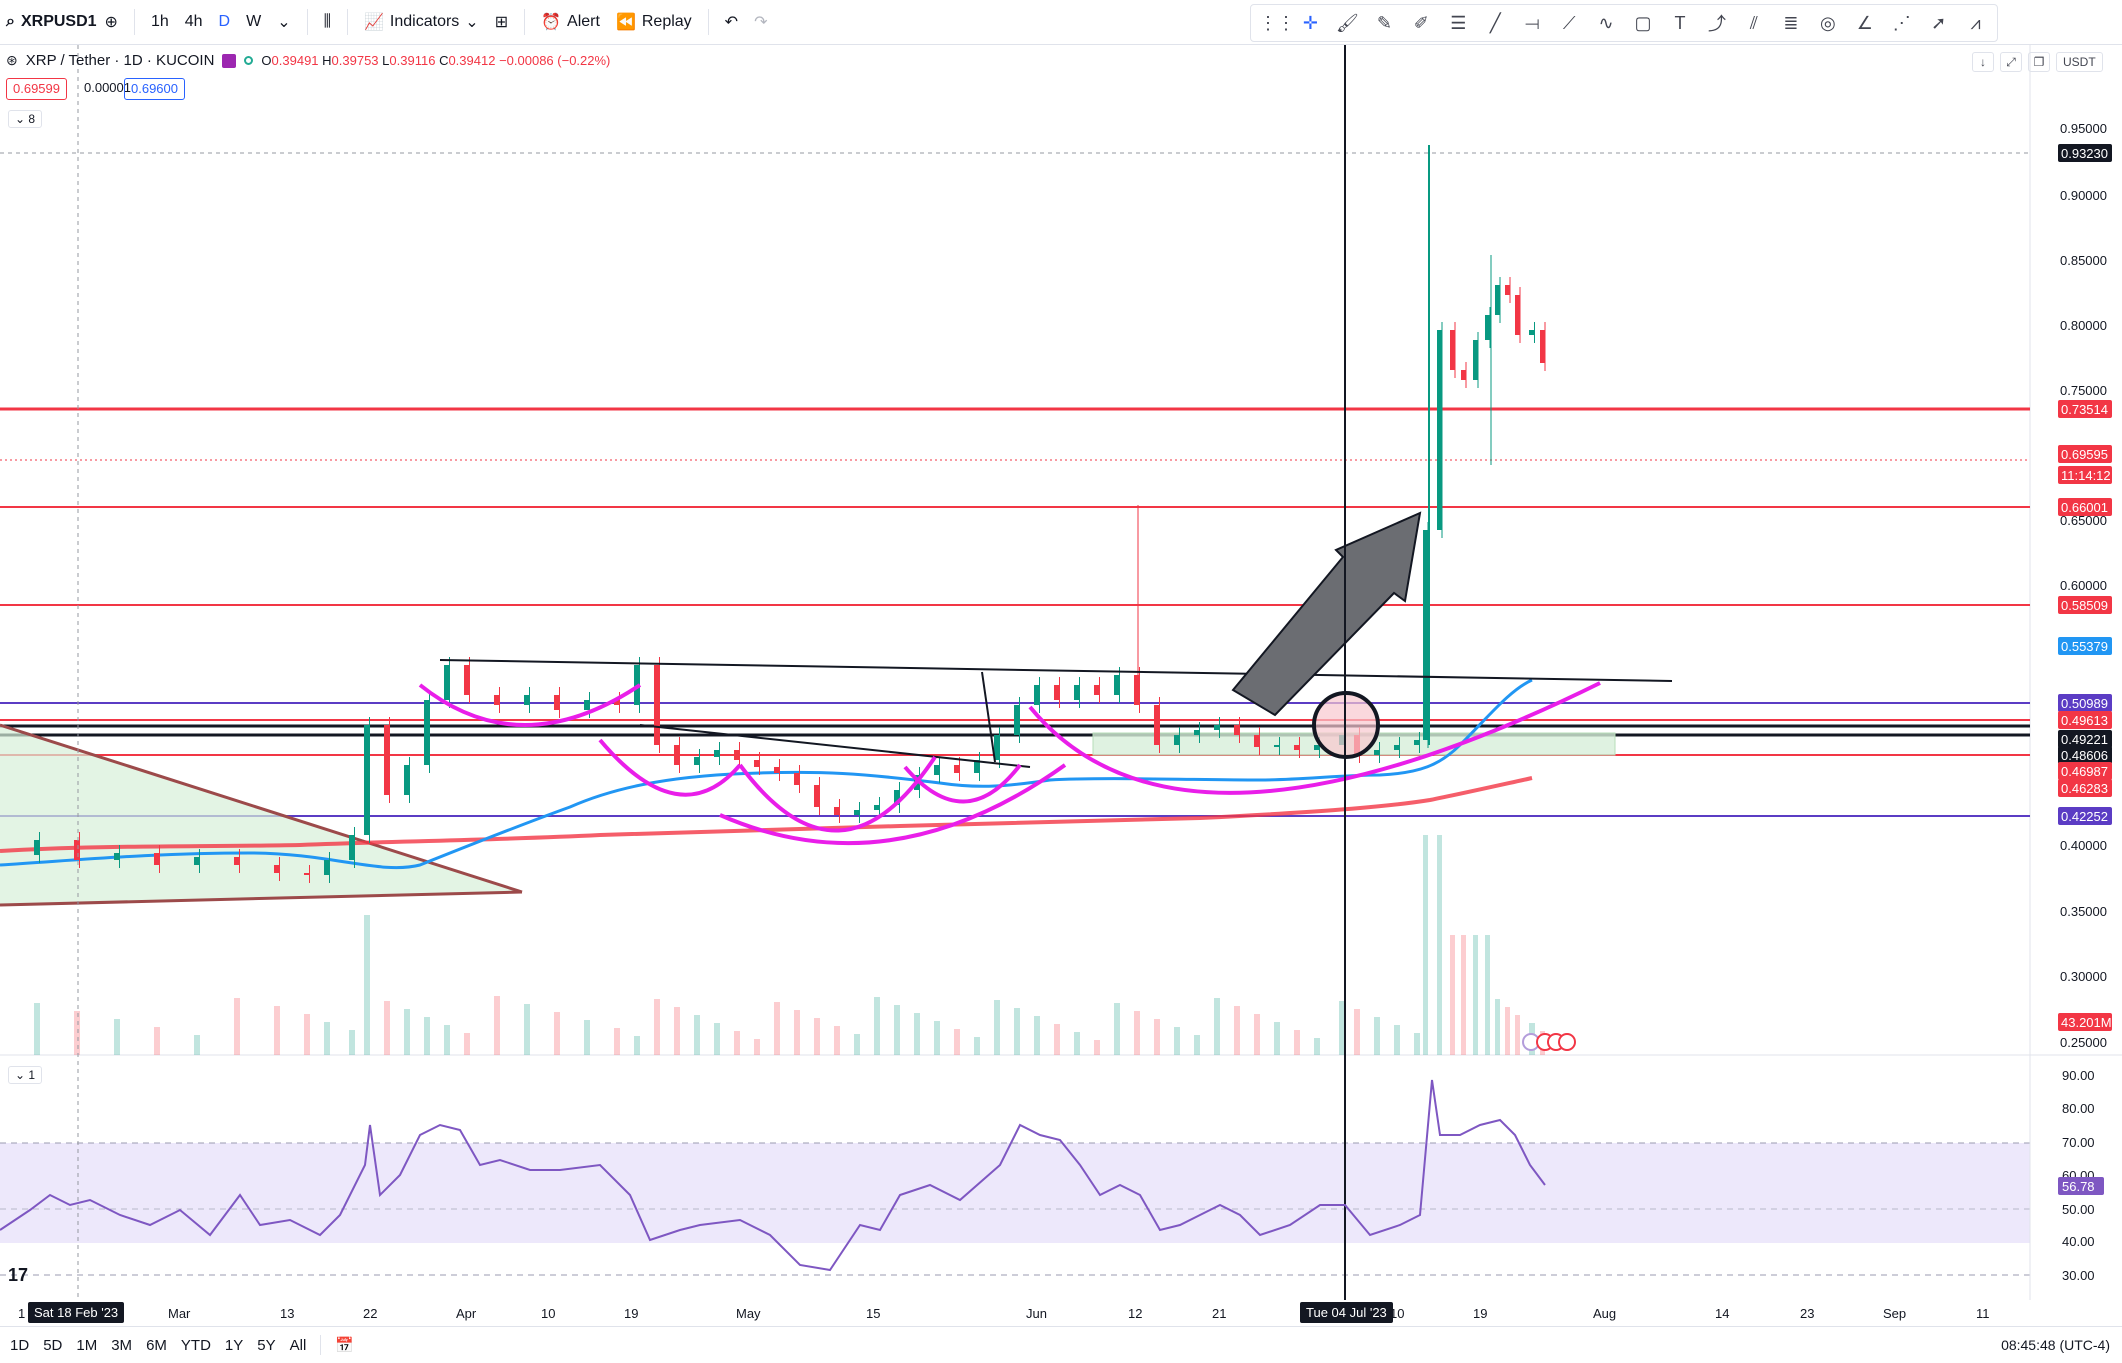  I want to click on rsi-legend-button: ⌄ 1, so click(25, 1075).